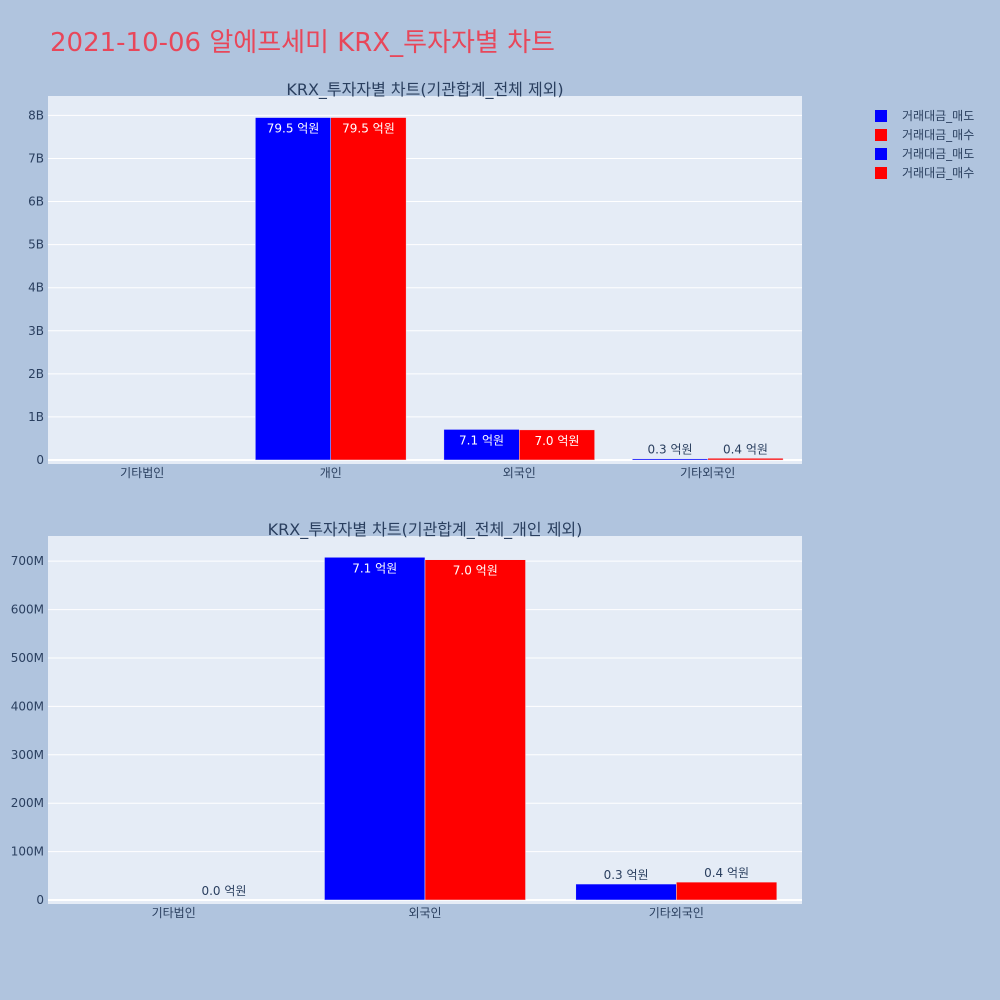  What do you see at coordinates (36, 417) in the screenshot?
I see `y-tick-label: 1B` at bounding box center [36, 417].